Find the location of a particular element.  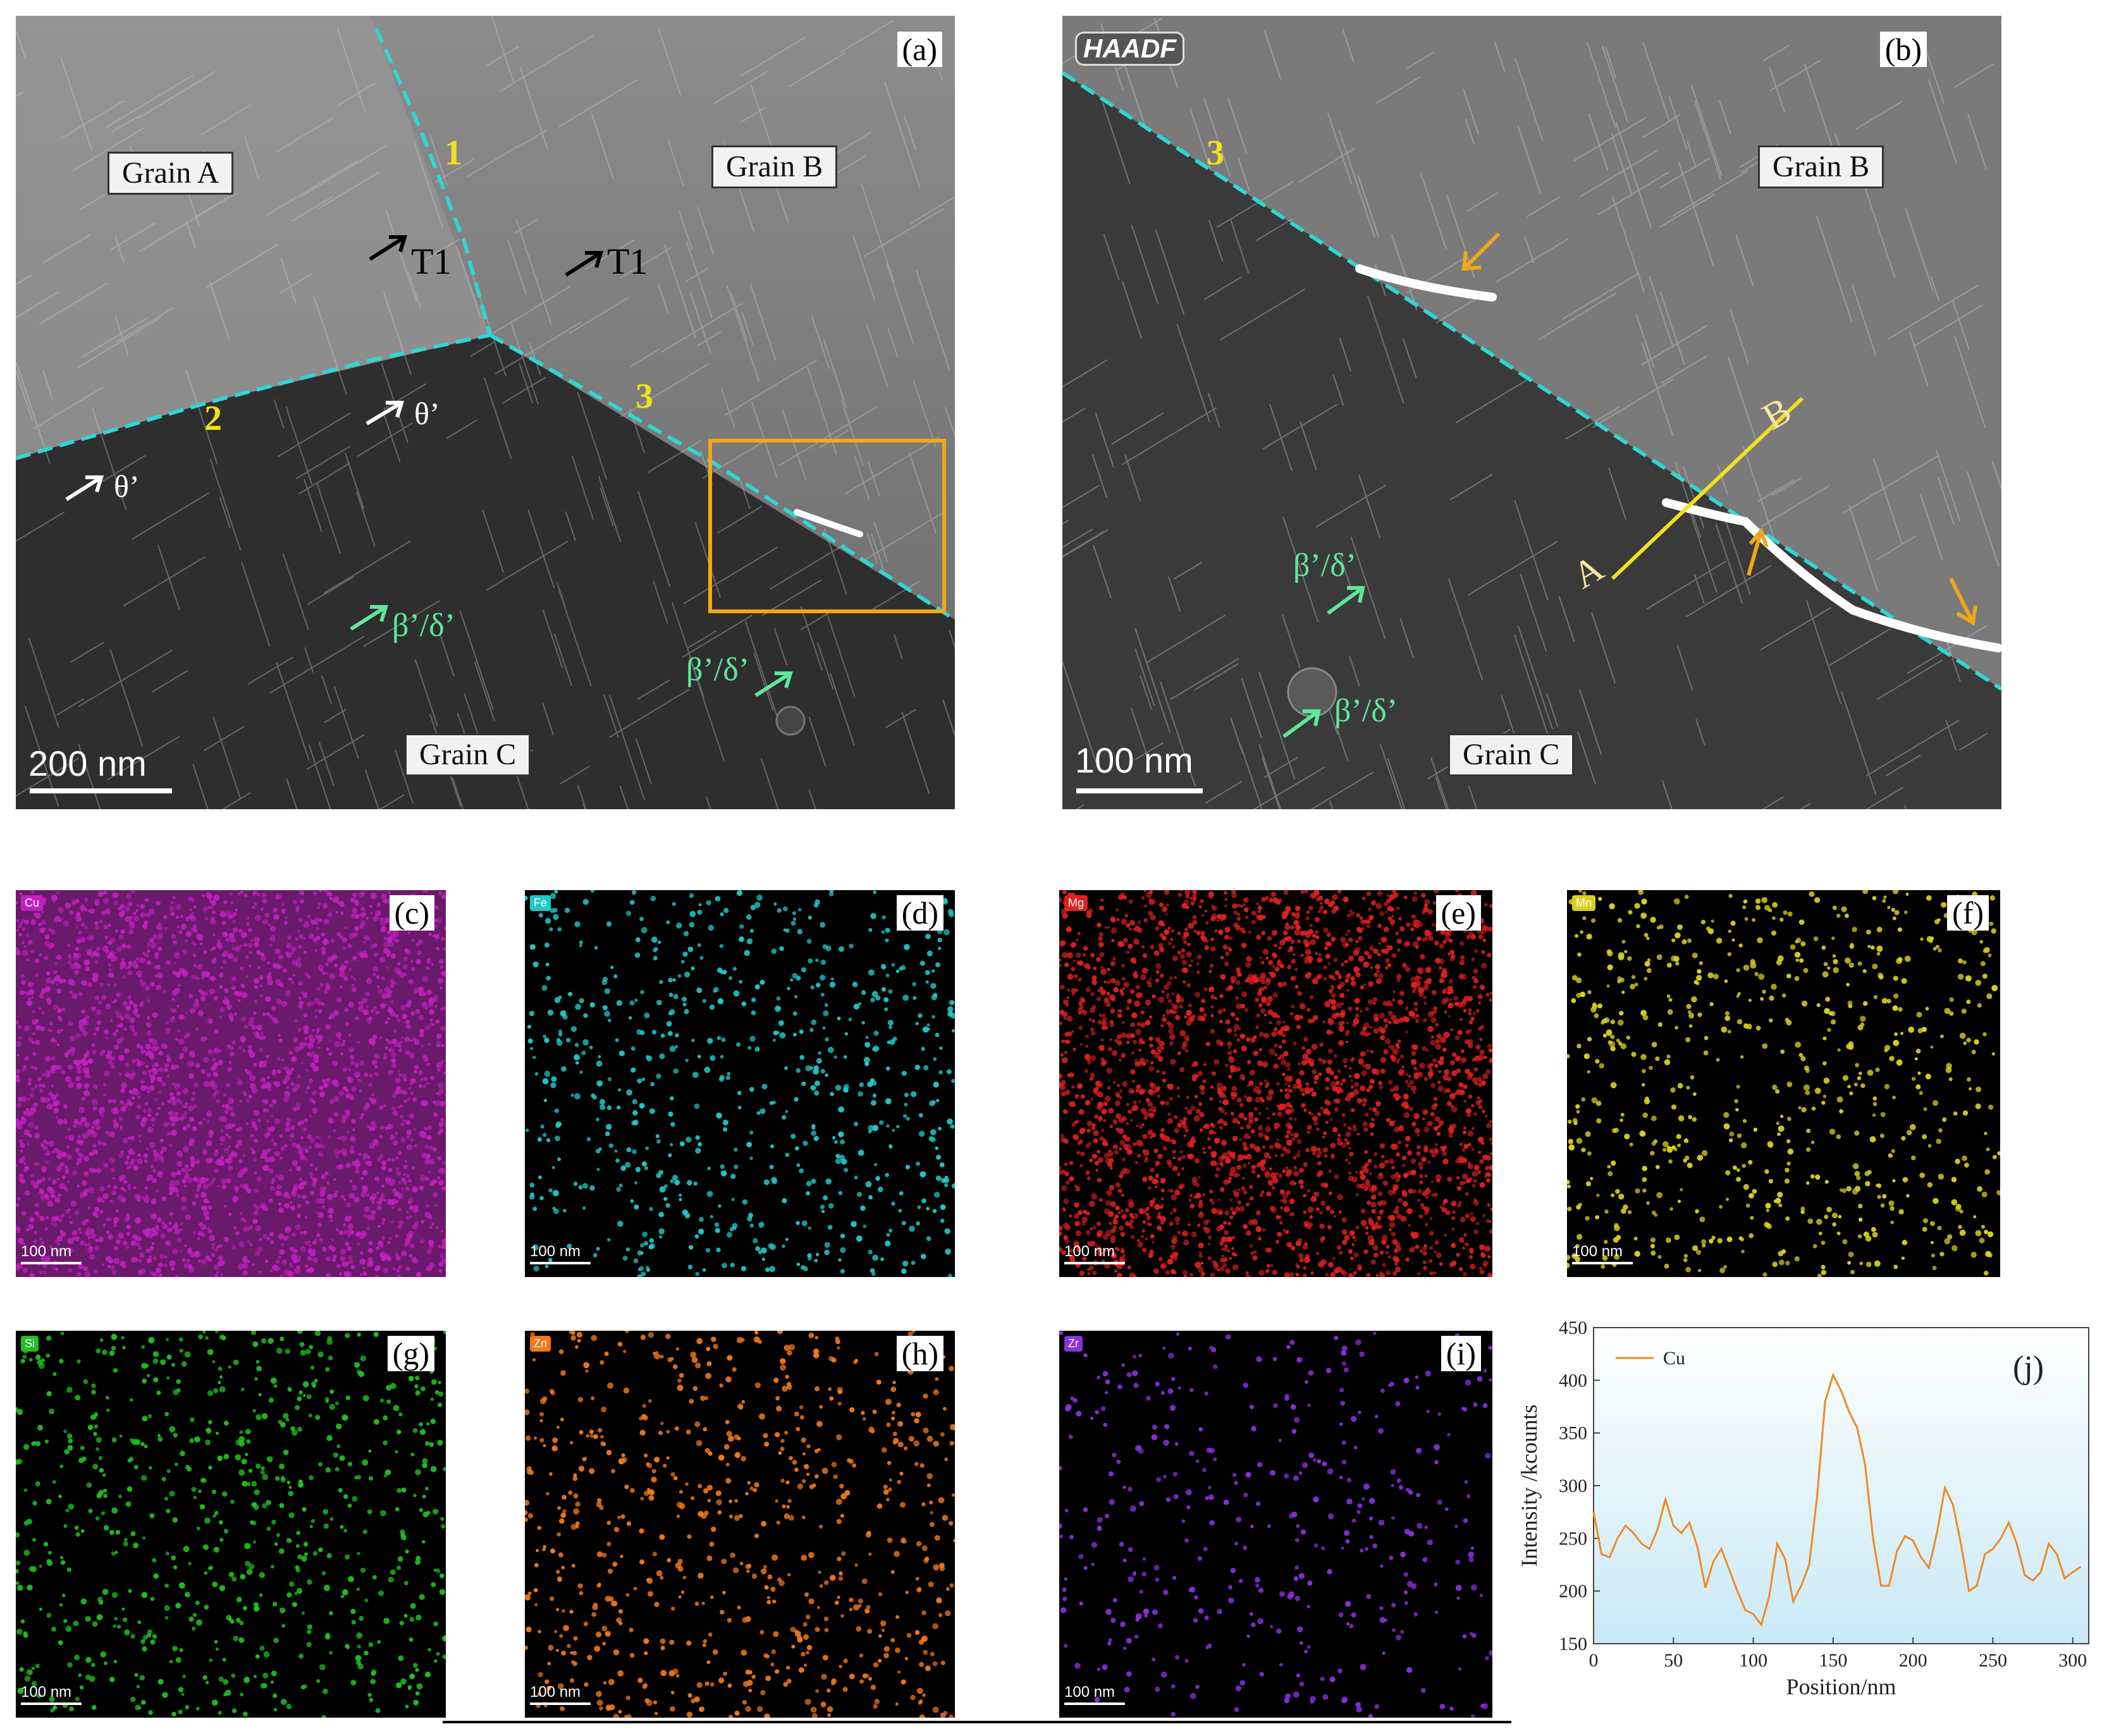

map-scale-bar is located at coordinates (51, 1263).